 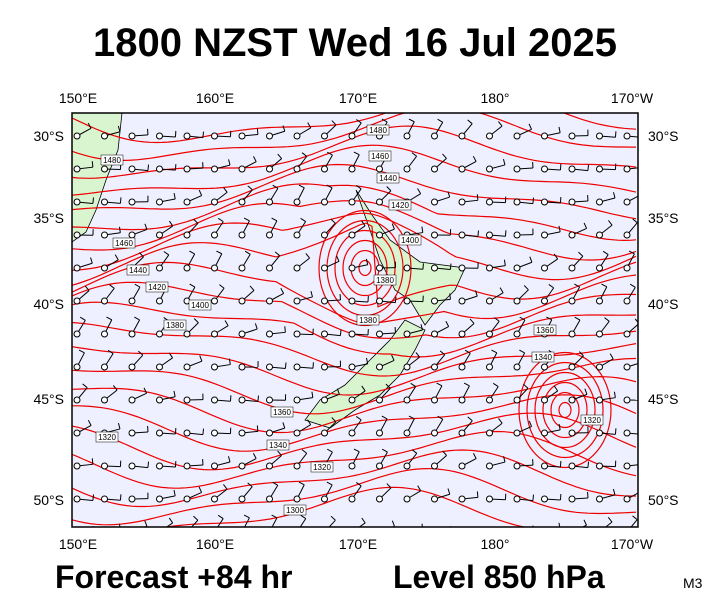 I want to click on lon-label-top: 180°, so click(x=495, y=98).